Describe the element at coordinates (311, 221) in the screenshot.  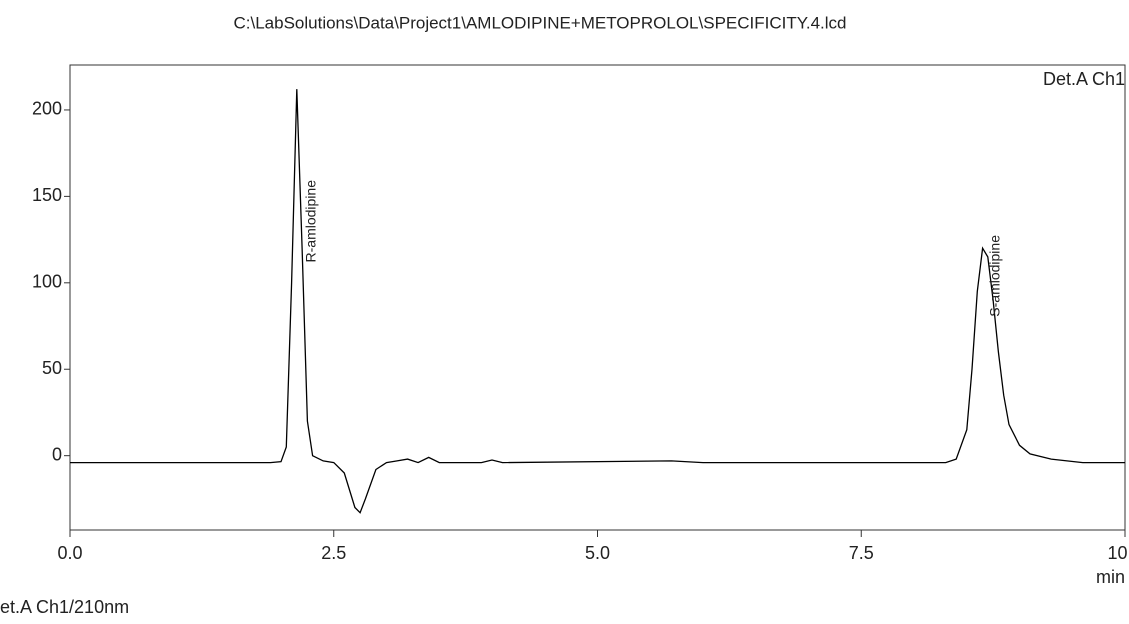
I see `peak-label: R-amlodipine` at that location.